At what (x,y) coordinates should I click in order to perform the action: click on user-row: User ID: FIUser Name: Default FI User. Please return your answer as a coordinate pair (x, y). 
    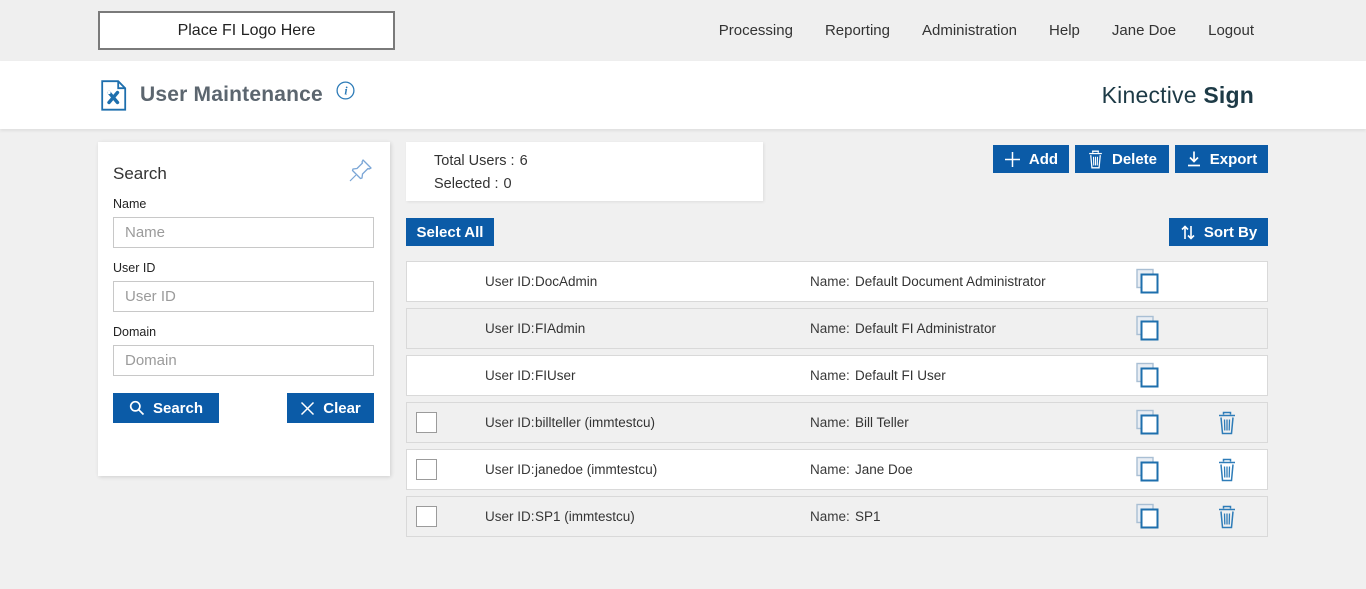
    Looking at the image, I should click on (837, 375).